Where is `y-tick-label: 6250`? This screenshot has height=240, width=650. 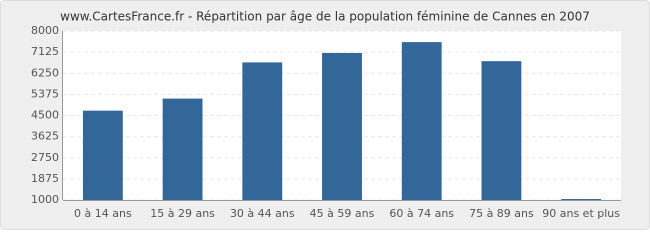
y-tick-label: 6250 is located at coordinates (45, 72).